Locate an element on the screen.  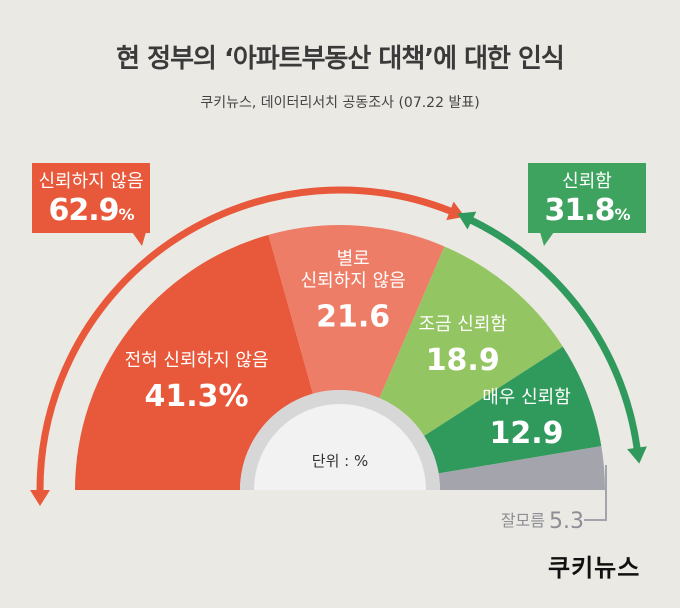
kuki-news-logo: 쿠키뉴스 is located at coordinates (594, 568).